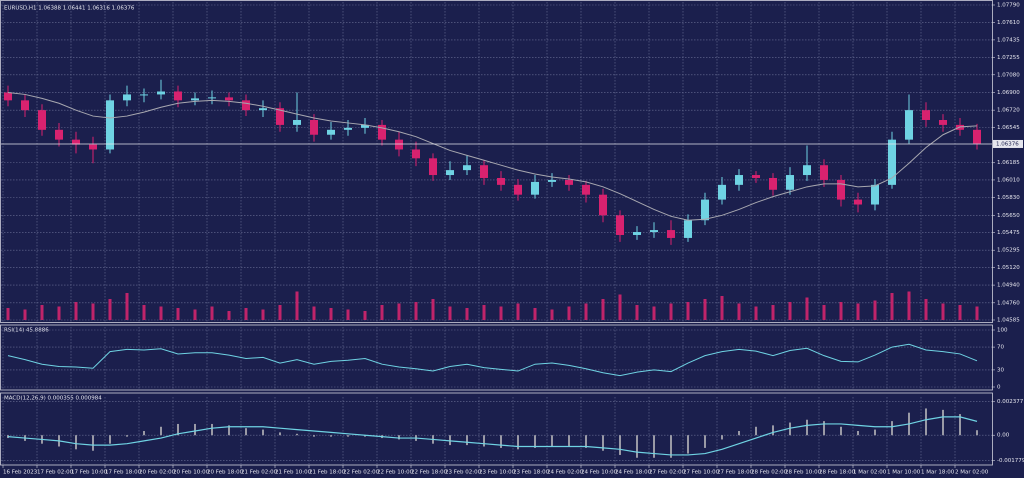 This screenshot has width=1024, height=478. Describe the element at coordinates (293, 473) in the screenshot. I see `x-tick-label: 21 Feb 10:00` at that location.